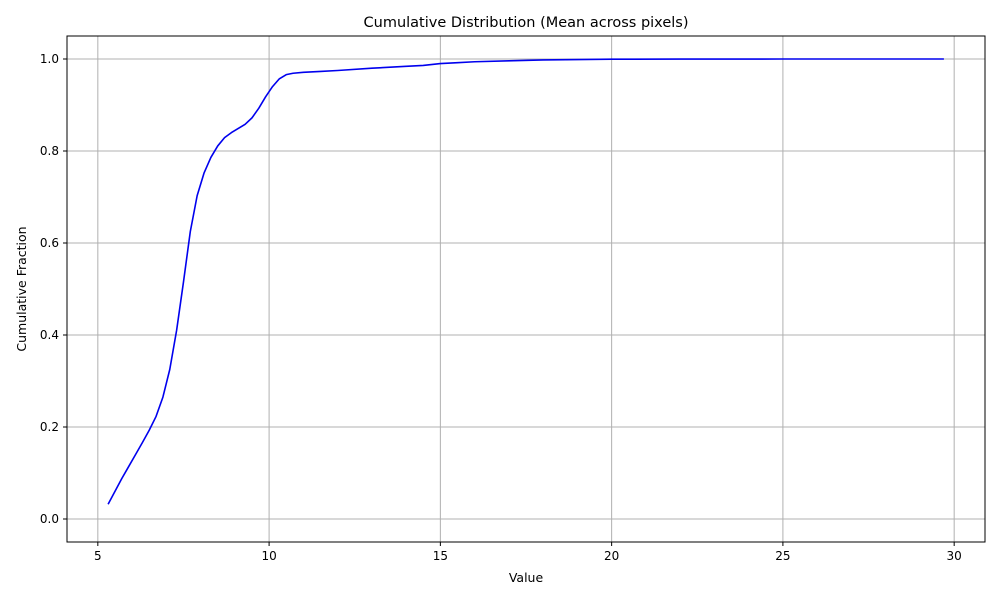  Describe the element at coordinates (49, 59) in the screenshot. I see `y-tick-label: 1.0` at that location.